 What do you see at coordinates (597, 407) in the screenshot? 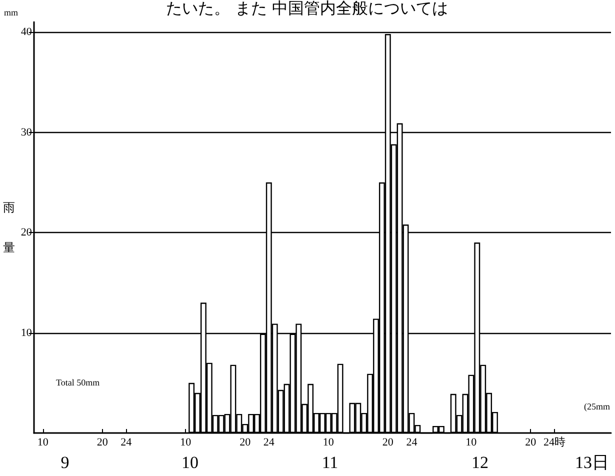
I see `annotation: (25mm` at bounding box center [597, 407].